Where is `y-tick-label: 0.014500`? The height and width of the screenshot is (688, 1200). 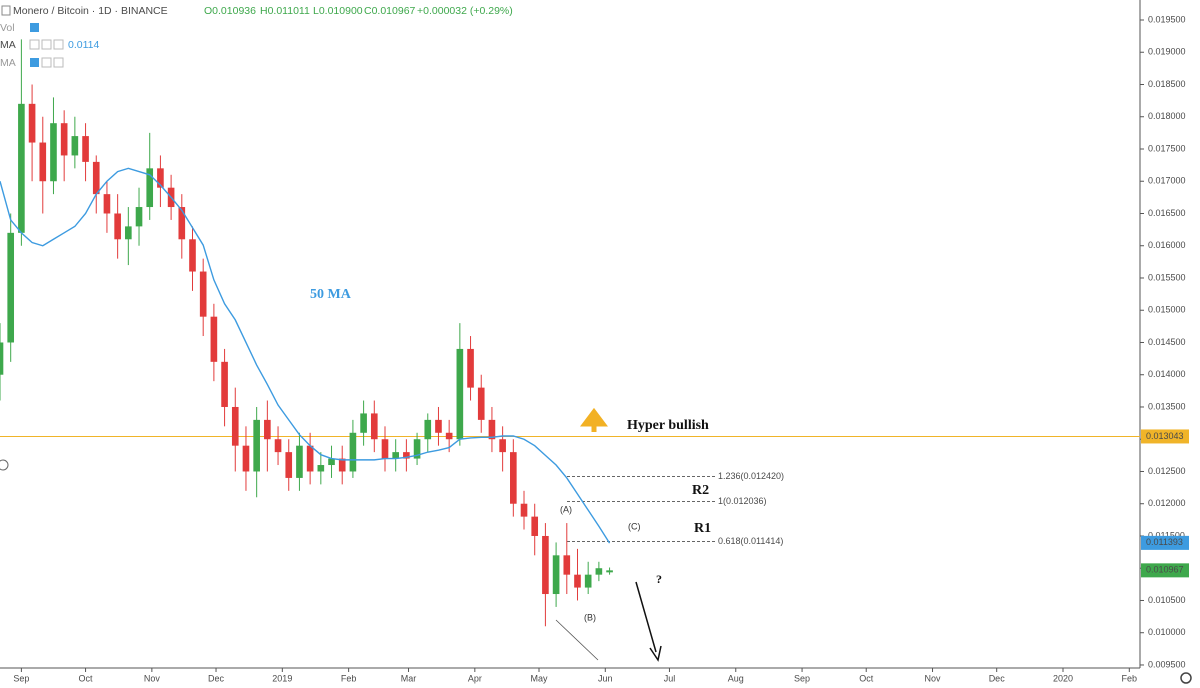
y-tick-label: 0.014500 is located at coordinates (1167, 342).